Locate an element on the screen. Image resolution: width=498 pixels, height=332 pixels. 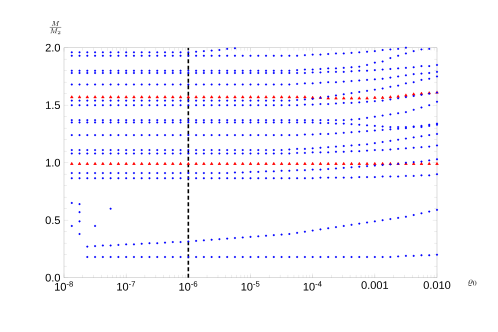
x-tick-label: 0.001 is located at coordinates (374, 285).